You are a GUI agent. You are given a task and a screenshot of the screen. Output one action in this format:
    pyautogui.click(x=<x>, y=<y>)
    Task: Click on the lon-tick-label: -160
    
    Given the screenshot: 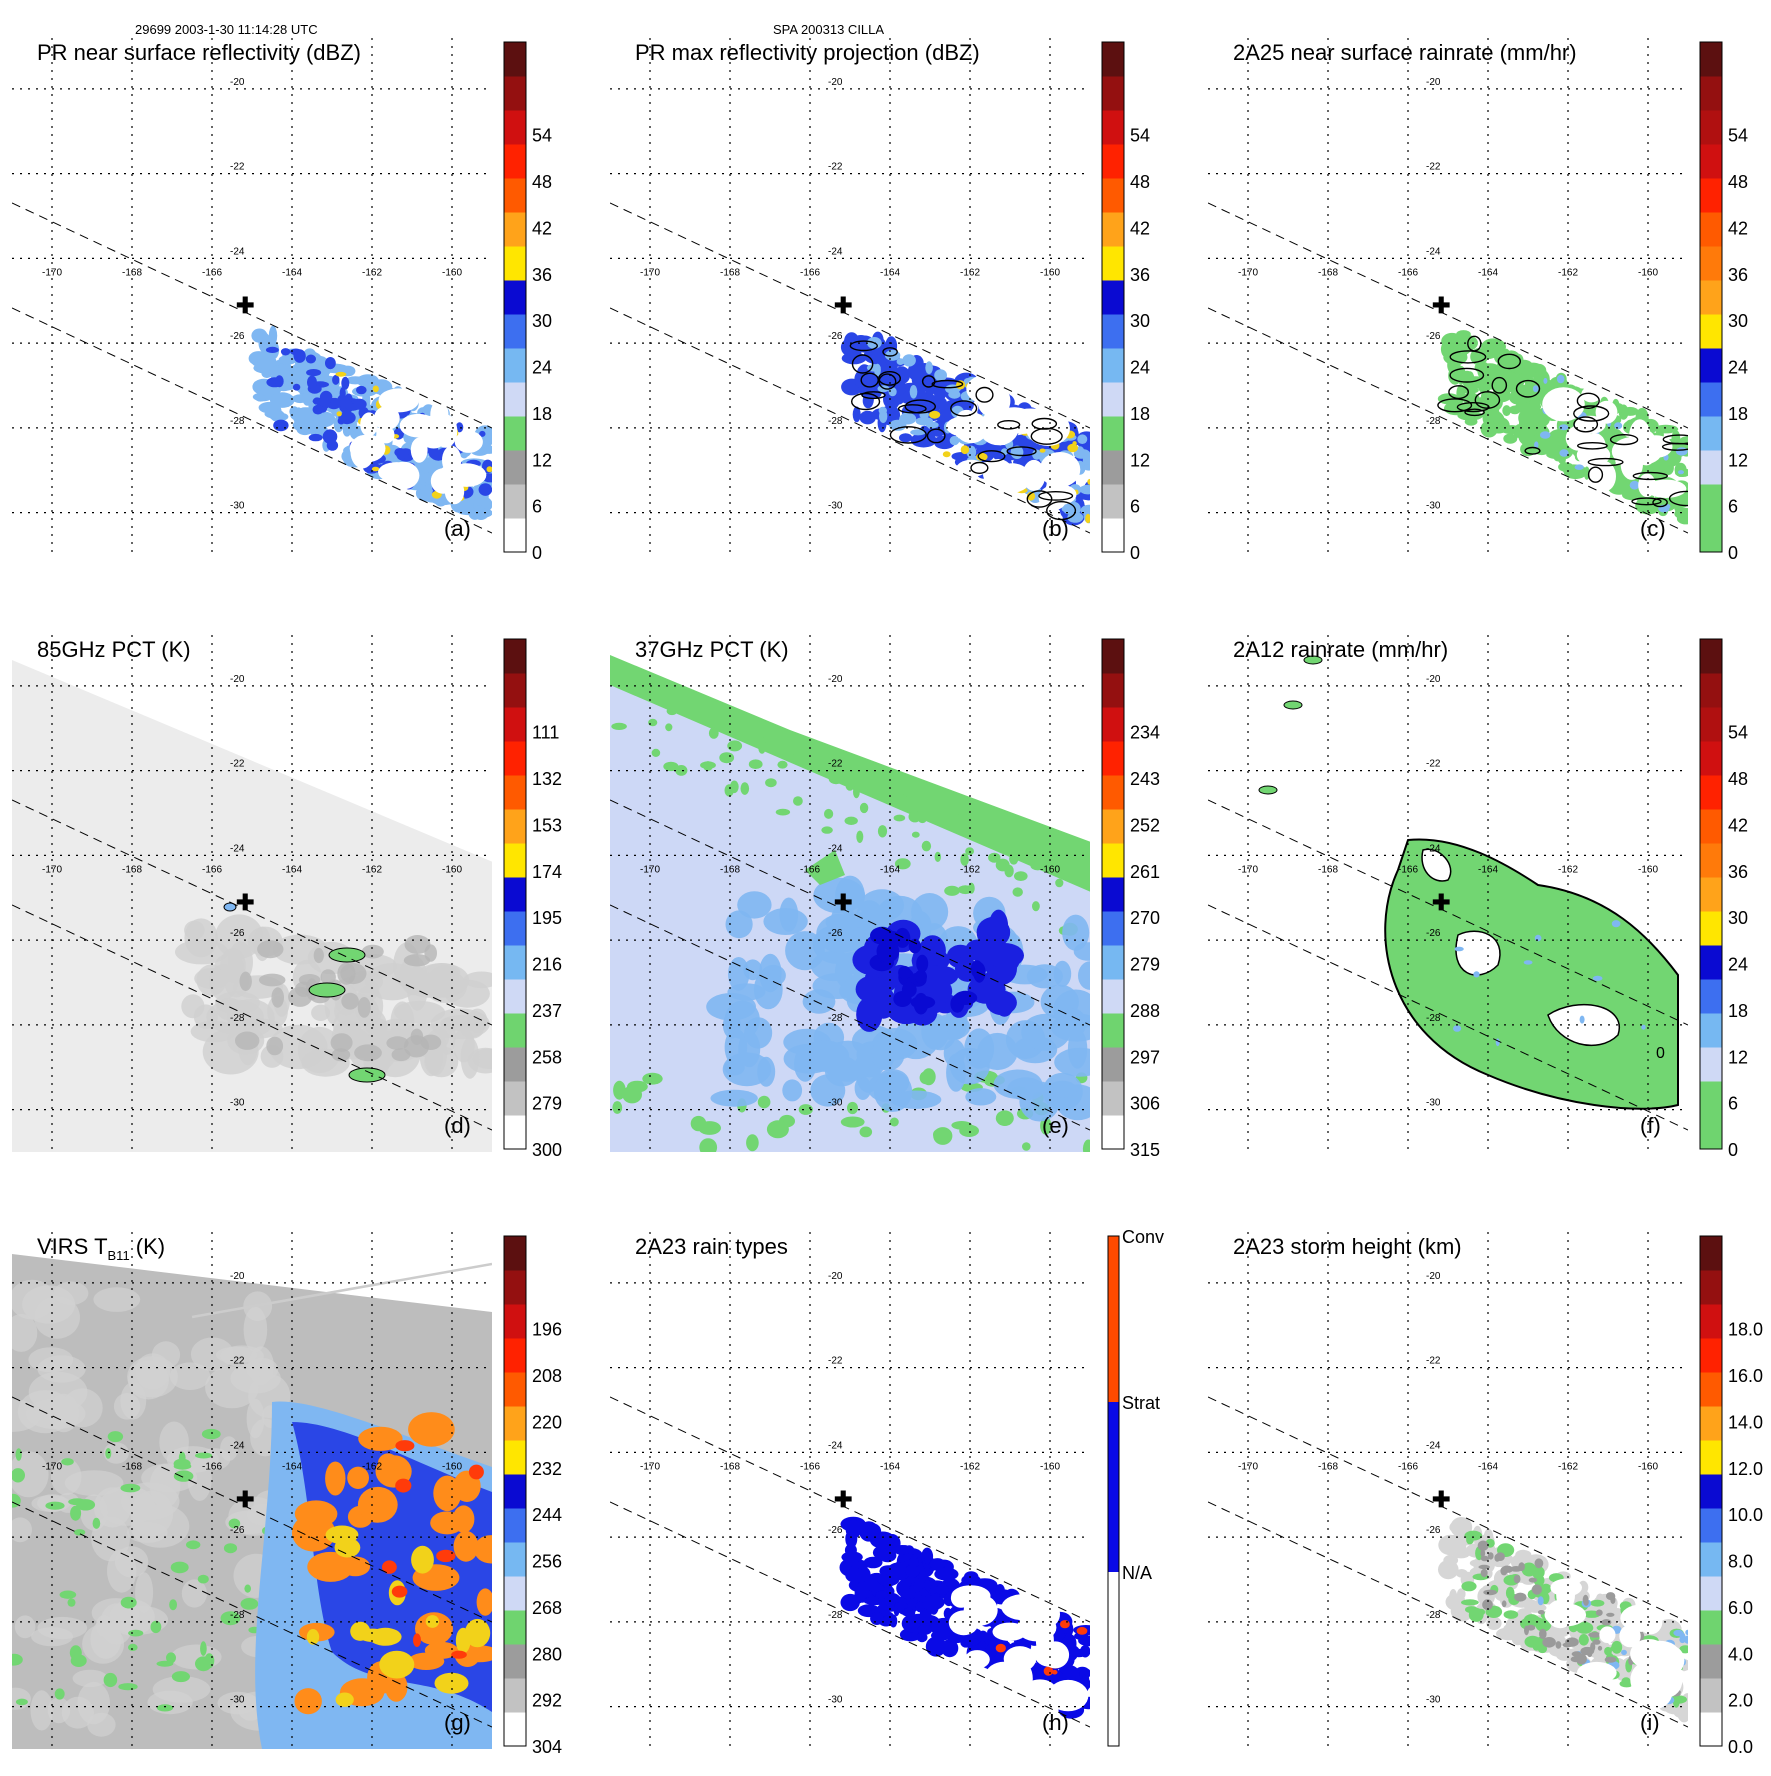 What is the action you would take?
    pyautogui.click(x=1648, y=1466)
    